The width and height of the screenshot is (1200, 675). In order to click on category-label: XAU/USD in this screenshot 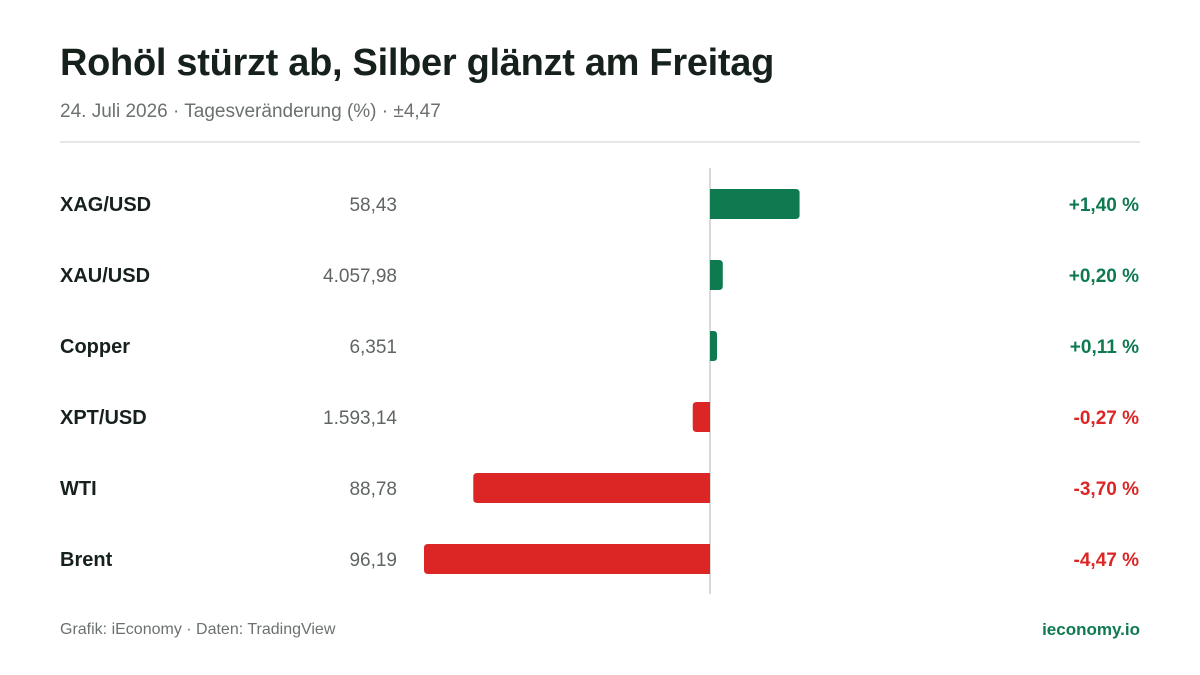, I will do `click(105, 276)`.